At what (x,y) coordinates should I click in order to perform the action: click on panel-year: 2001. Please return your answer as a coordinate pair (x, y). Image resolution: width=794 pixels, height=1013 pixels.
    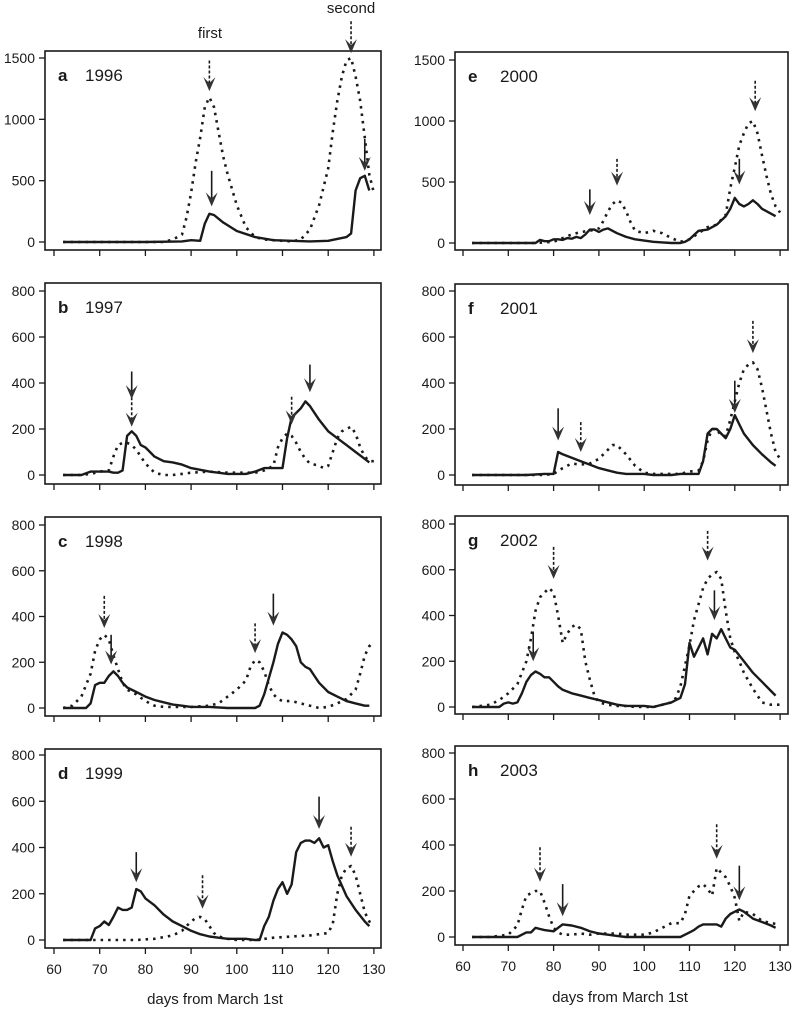
    Looking at the image, I should click on (519, 308).